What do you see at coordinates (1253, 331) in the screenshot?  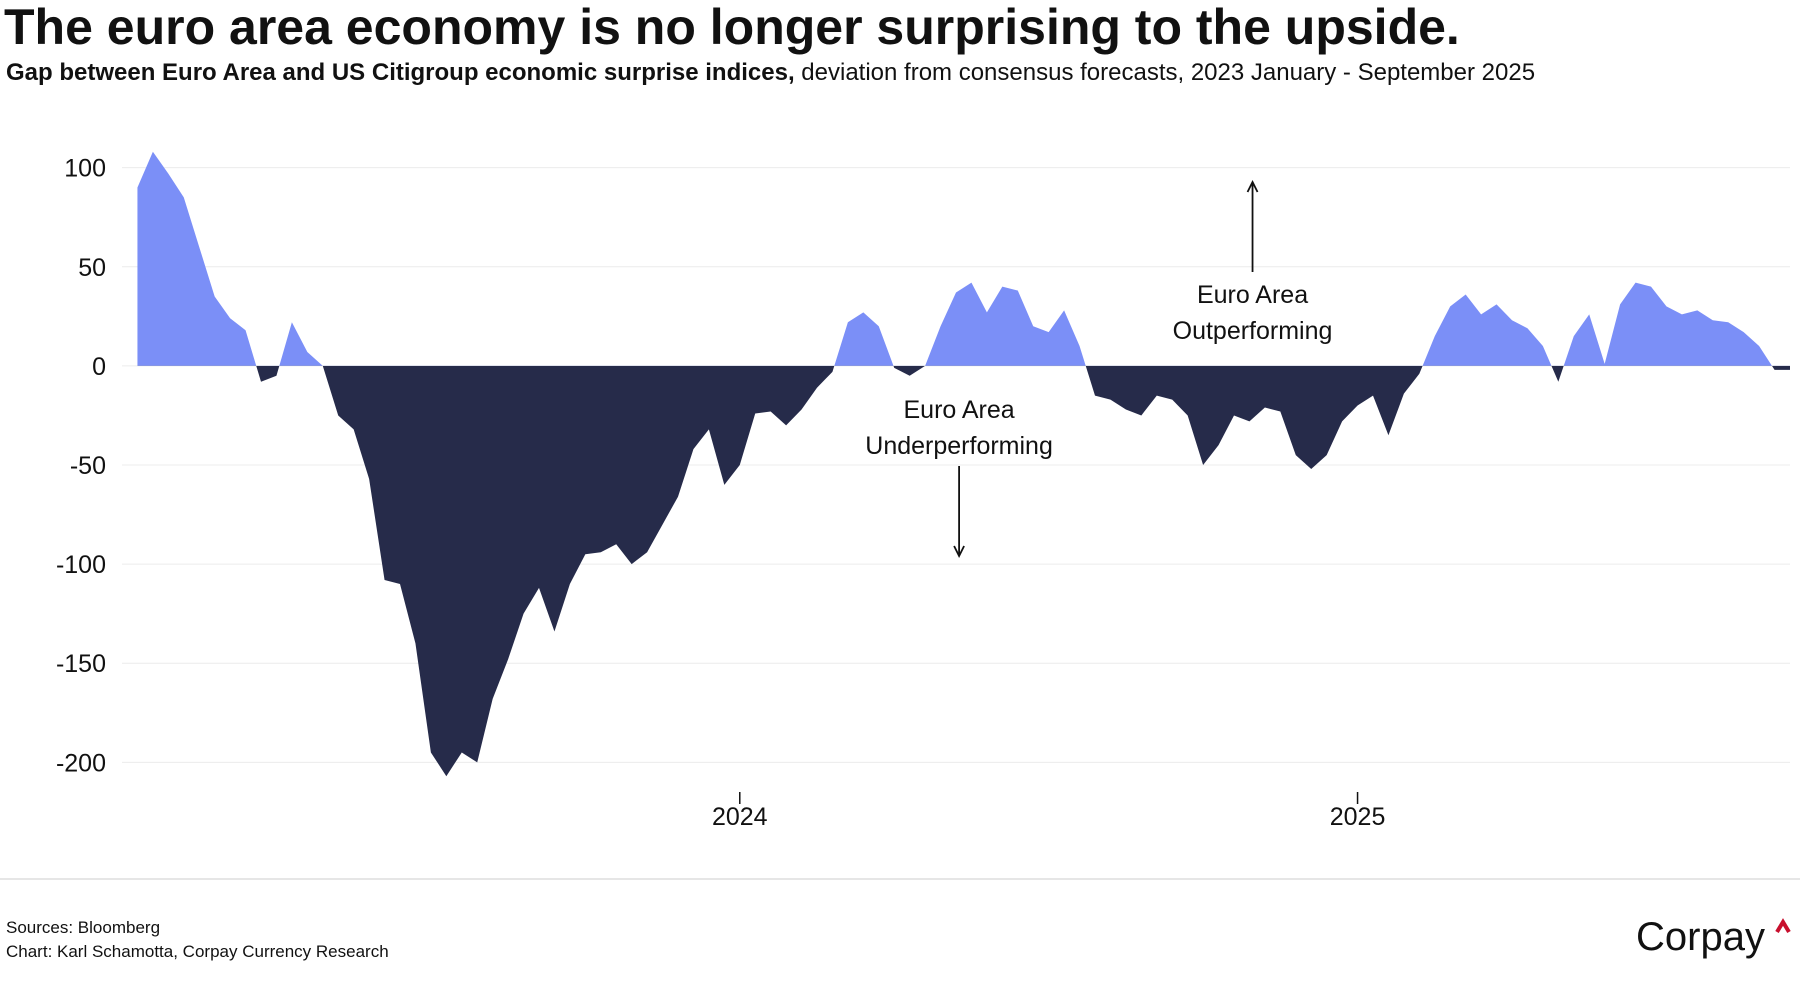 I see `annotation-text: Outperforming` at bounding box center [1253, 331].